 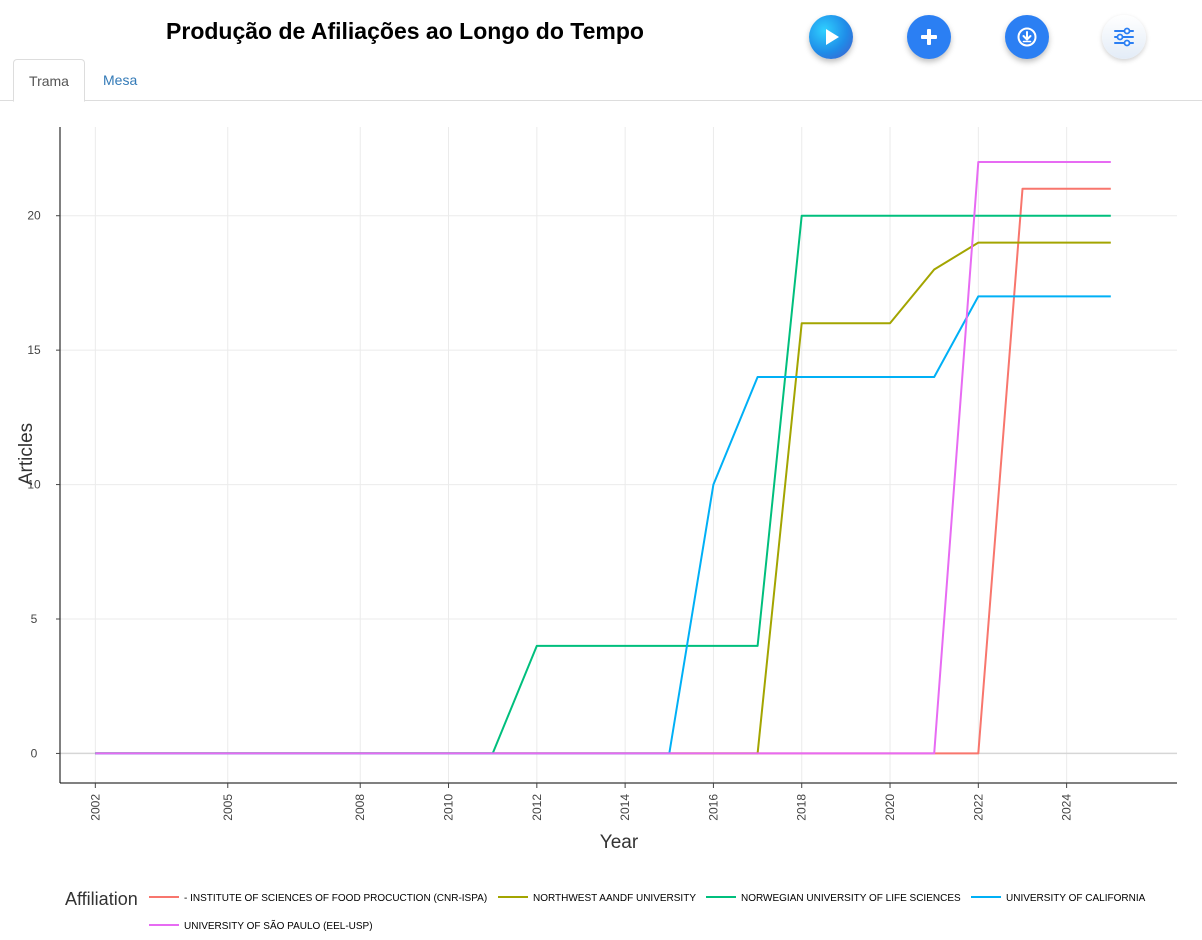 I want to click on x-tick-label: 2014, so click(x=625, y=807).